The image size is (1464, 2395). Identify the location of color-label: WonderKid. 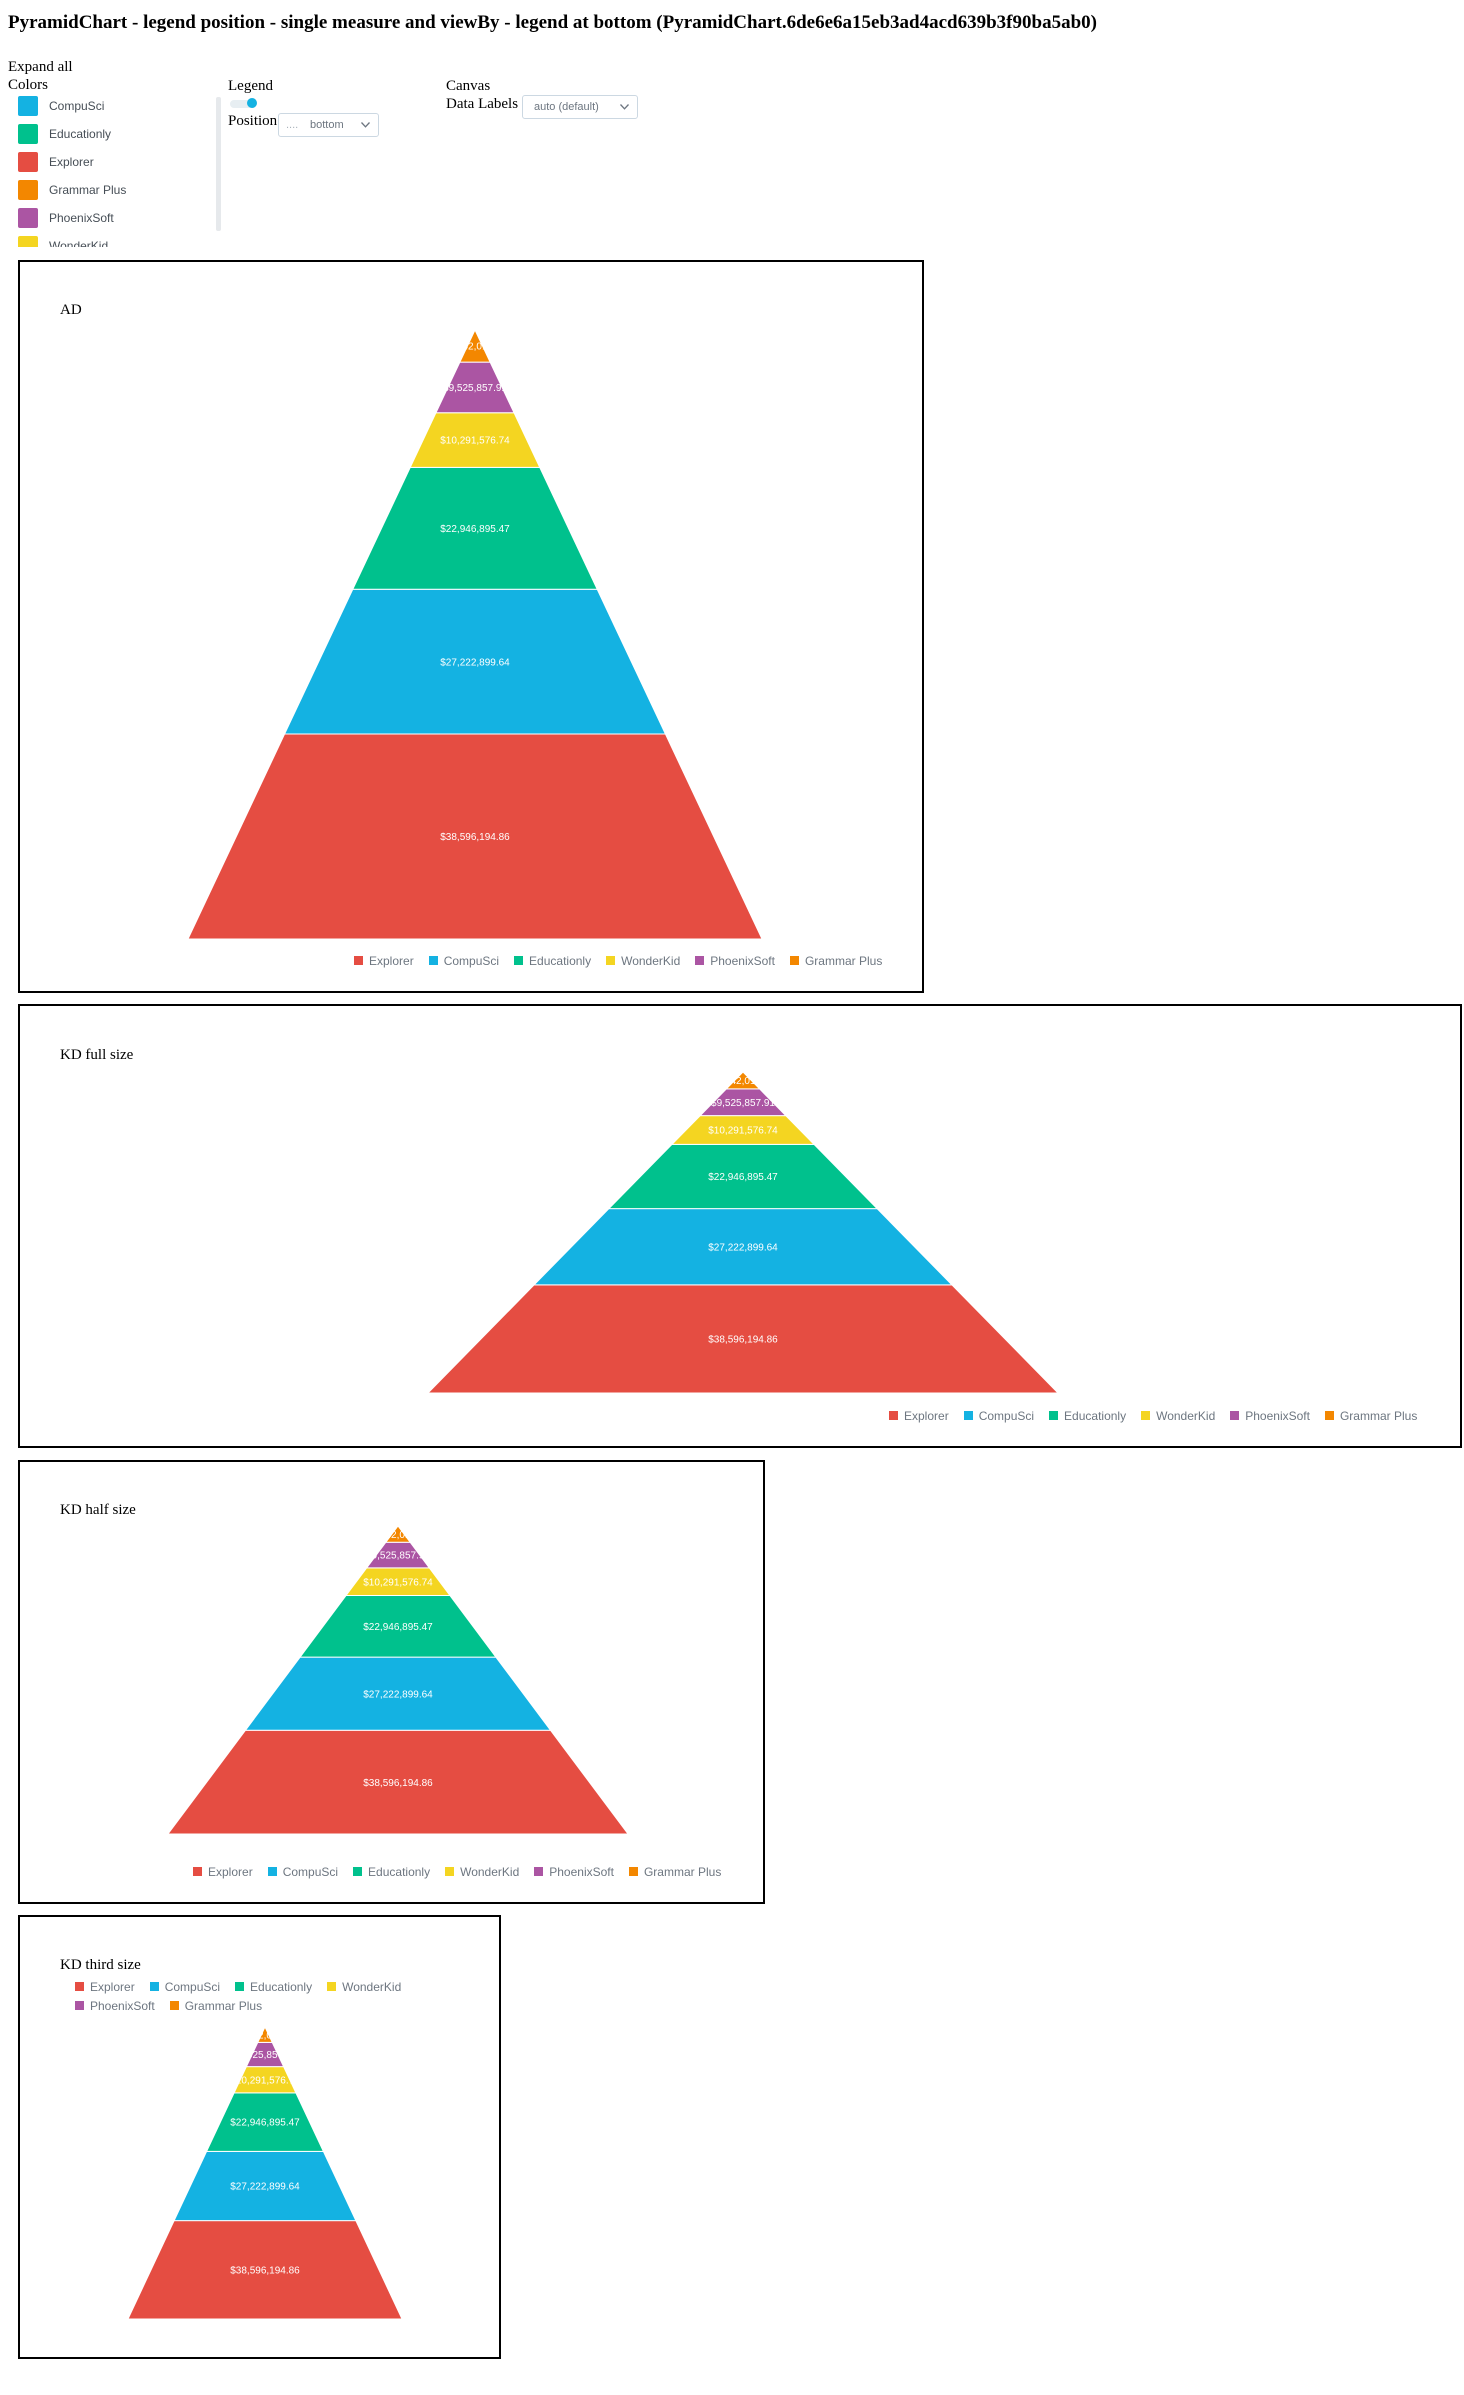
(79, 243).